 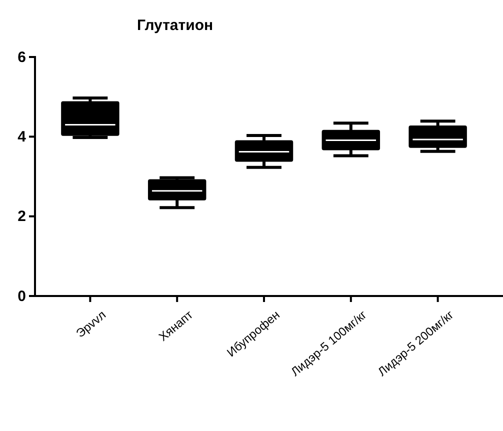 What do you see at coordinates (22, 137) in the screenshot?
I see `y-tick-label: 4` at bounding box center [22, 137].